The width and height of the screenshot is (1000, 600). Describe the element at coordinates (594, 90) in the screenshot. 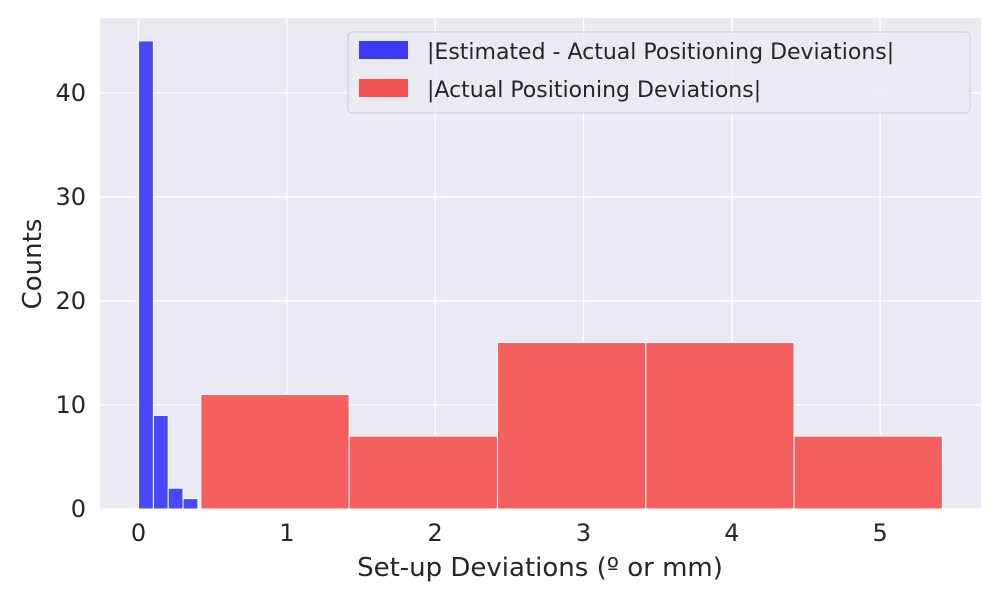

I see `legend-label-actual: |Actual Positioning Deviations|` at that location.